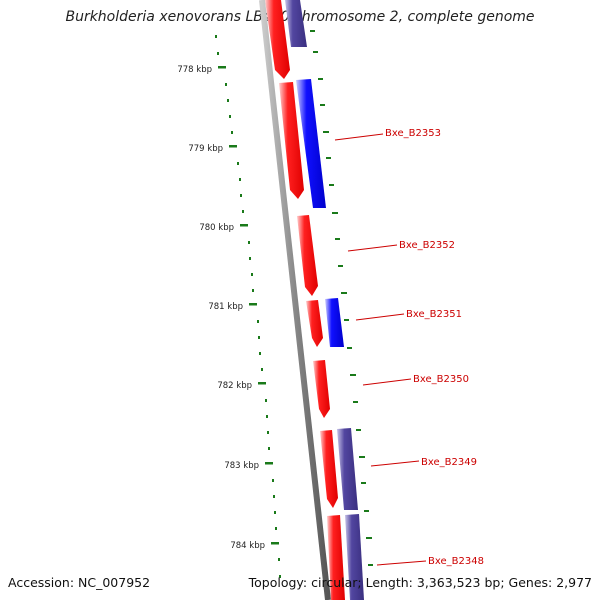 Image resolution: width=600 pixels, height=600 pixels. What do you see at coordinates (234, 386) in the screenshot?
I see `kbp-label: 782 kbp` at bounding box center [234, 386].